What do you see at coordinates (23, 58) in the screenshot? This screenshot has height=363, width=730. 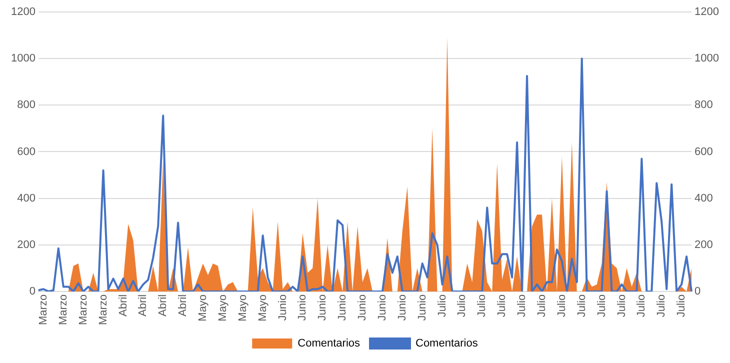 I see `y-tick-label: 1000` at bounding box center [23, 58].